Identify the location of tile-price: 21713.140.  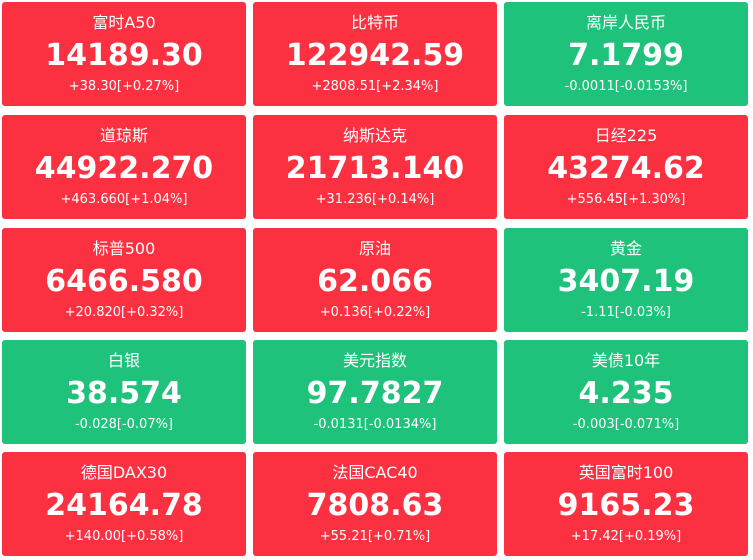
(375, 168).